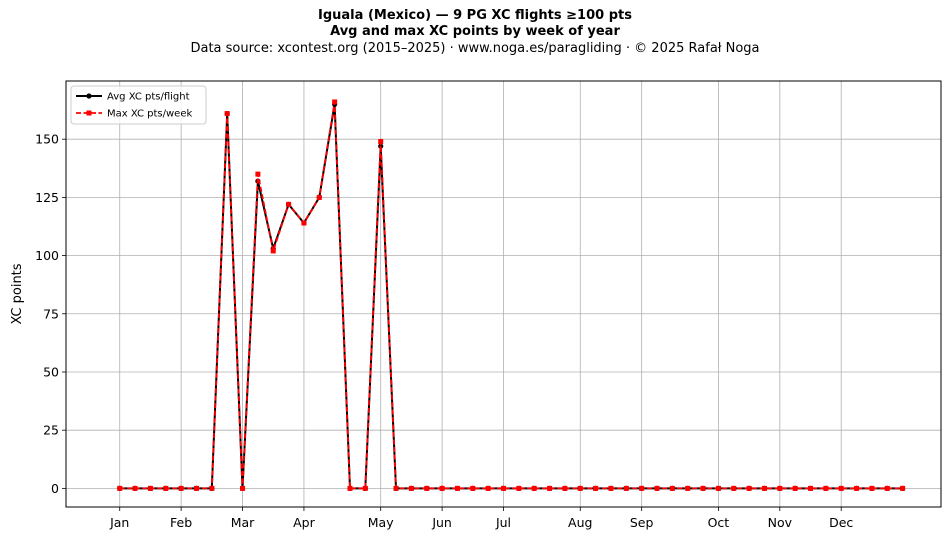 Image resolution: width=950 pixels, height=539 pixels. I want to click on y-tick-label: 150, so click(47, 139).